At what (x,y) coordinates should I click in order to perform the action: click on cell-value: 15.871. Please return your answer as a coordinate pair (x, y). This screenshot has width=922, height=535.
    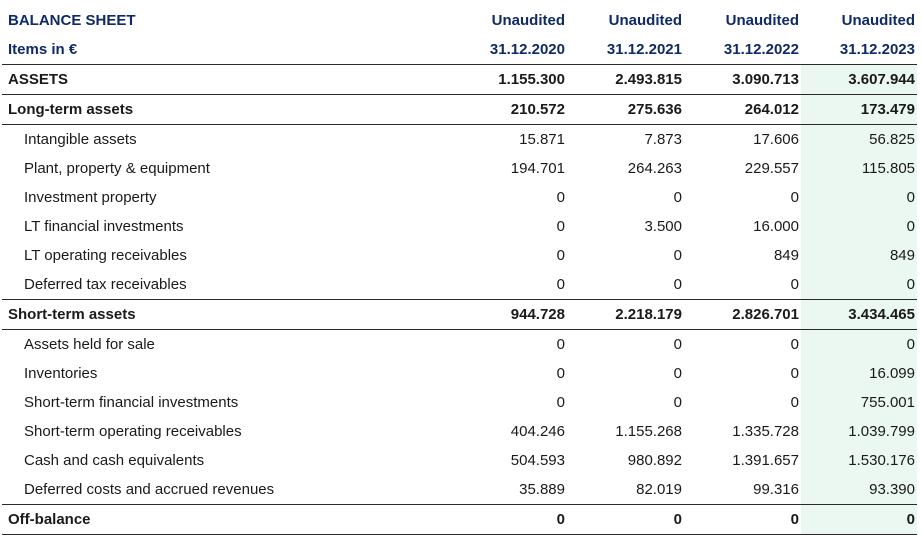
    Looking at the image, I should click on (542, 139).